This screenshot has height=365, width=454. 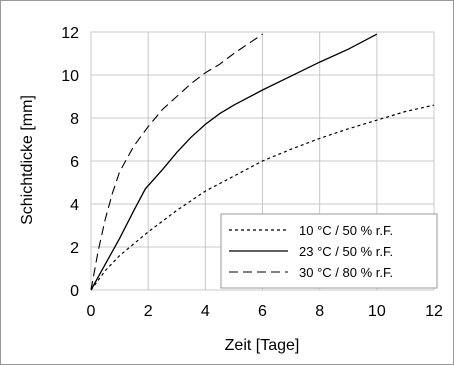 I want to click on y-tick-label: 2, so click(x=74, y=248).